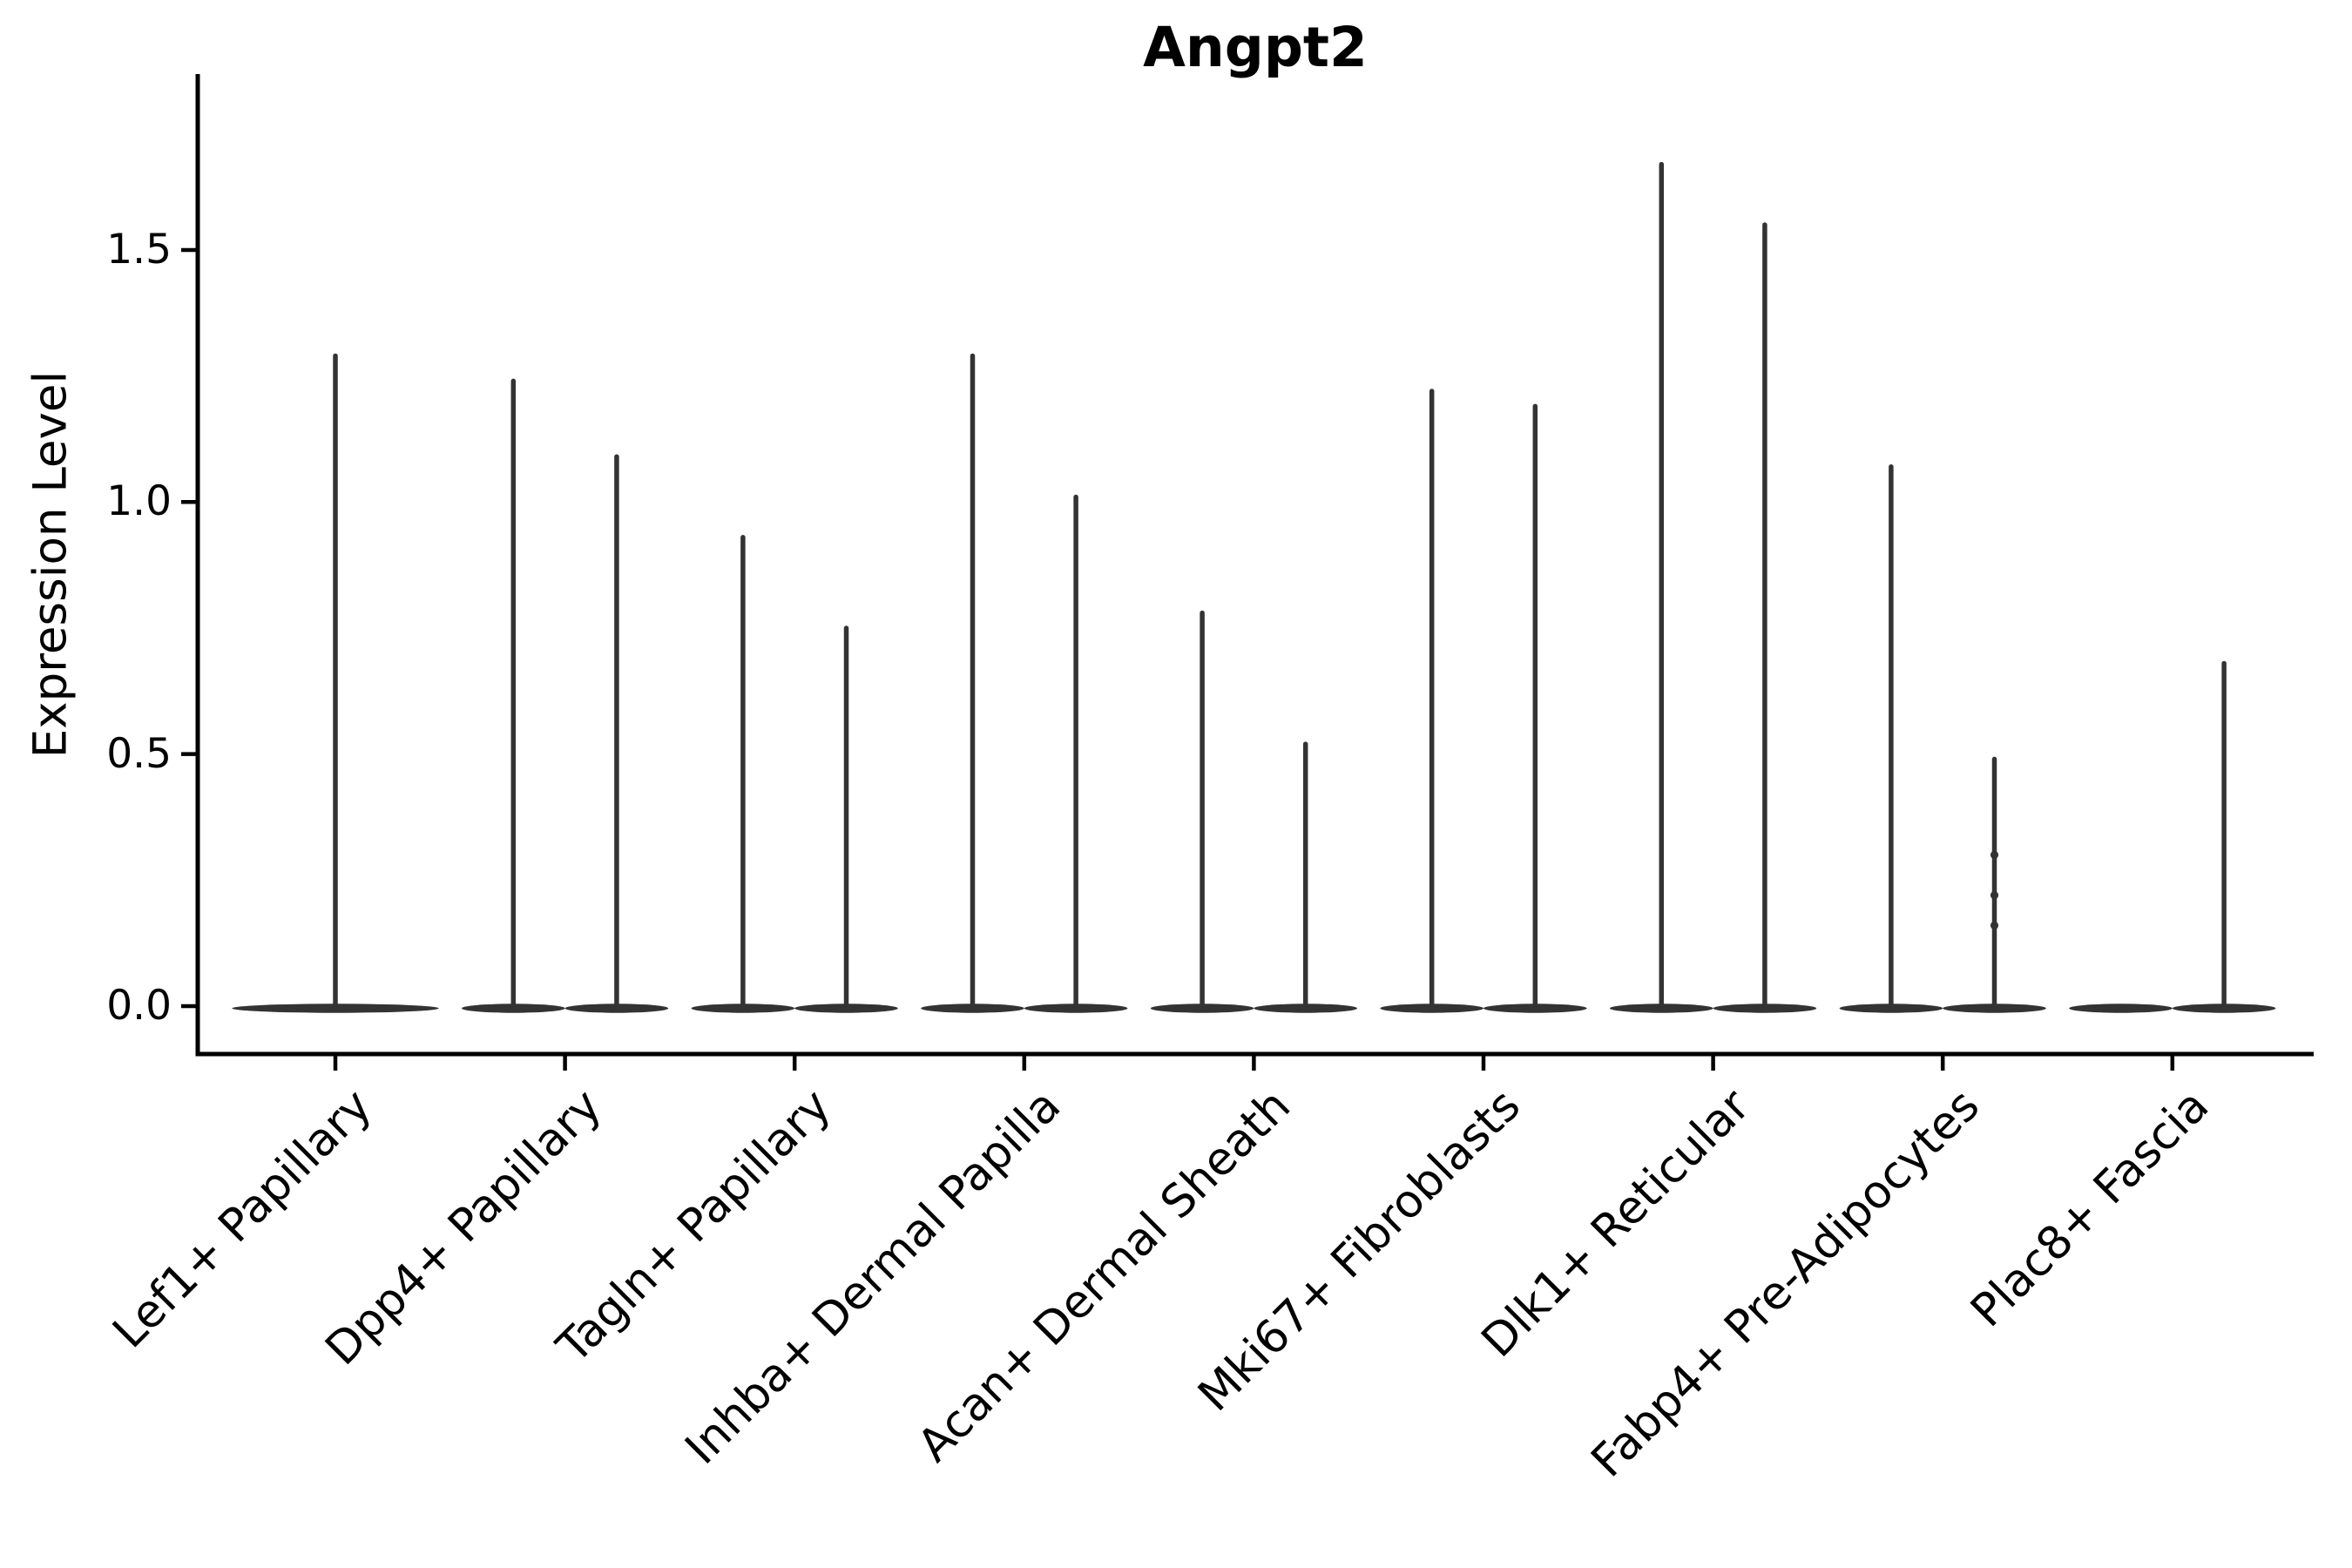 Image resolution: width=2352 pixels, height=1568 pixels. What do you see at coordinates (51, 564) in the screenshot?
I see `y-axis-label: Expression Level` at bounding box center [51, 564].